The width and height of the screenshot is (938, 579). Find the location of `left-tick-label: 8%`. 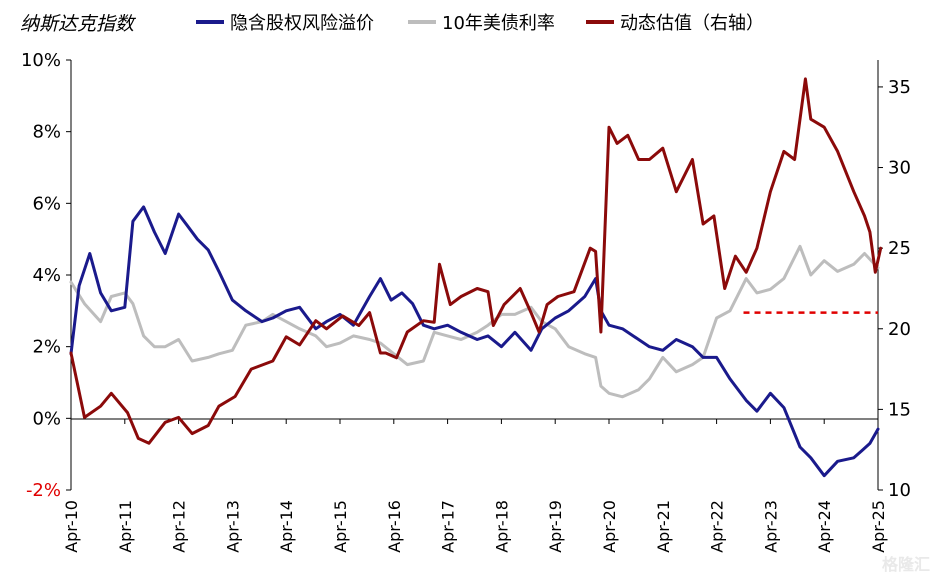

left-tick-label: 8% is located at coordinates (46, 132).